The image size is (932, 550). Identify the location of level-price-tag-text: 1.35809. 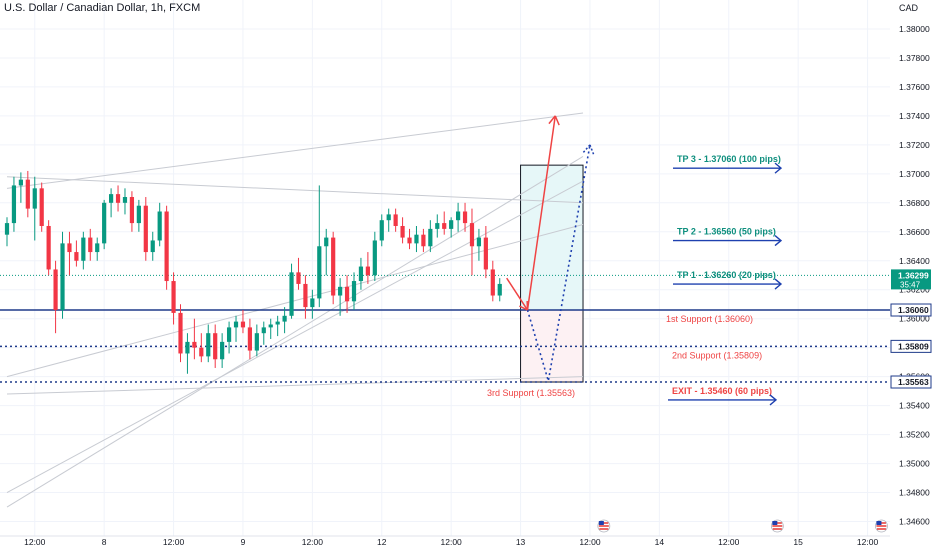
(913, 346).